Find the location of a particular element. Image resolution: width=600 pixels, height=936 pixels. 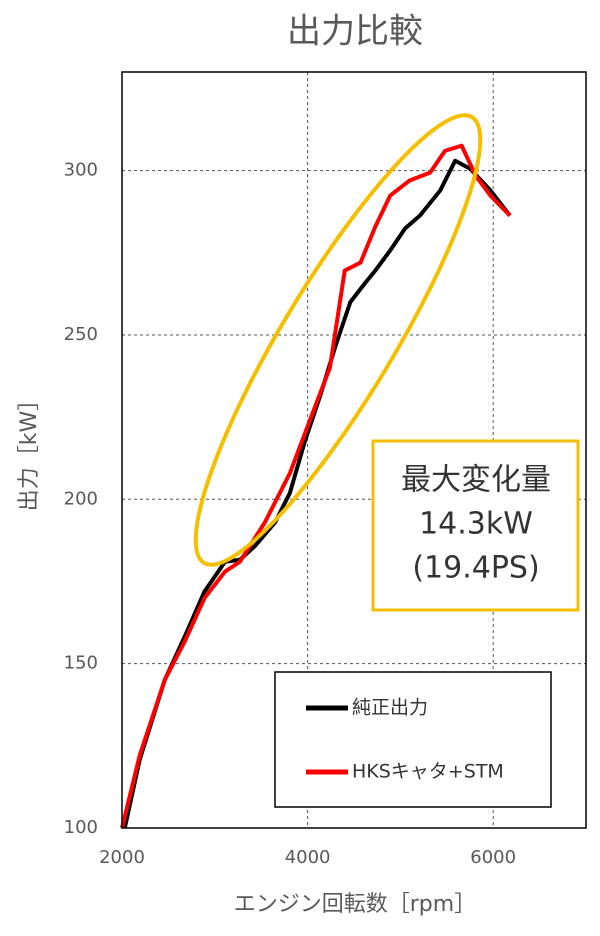

x-tick-label: 4000 is located at coordinates (308, 857).